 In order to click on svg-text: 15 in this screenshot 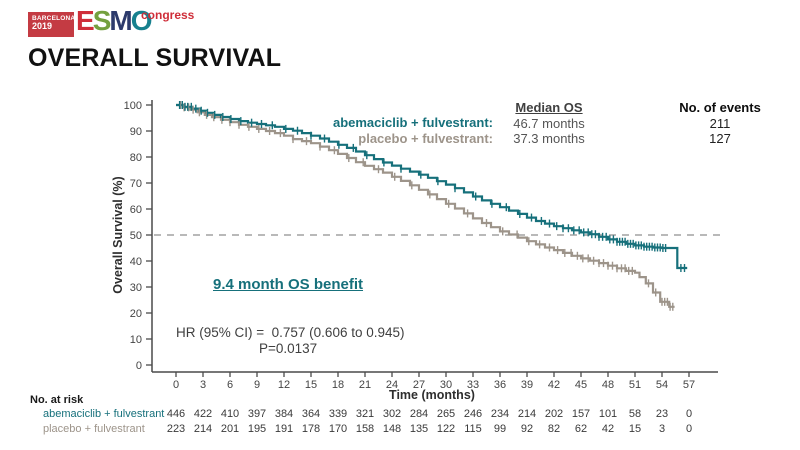, I will do `click(311, 385)`.